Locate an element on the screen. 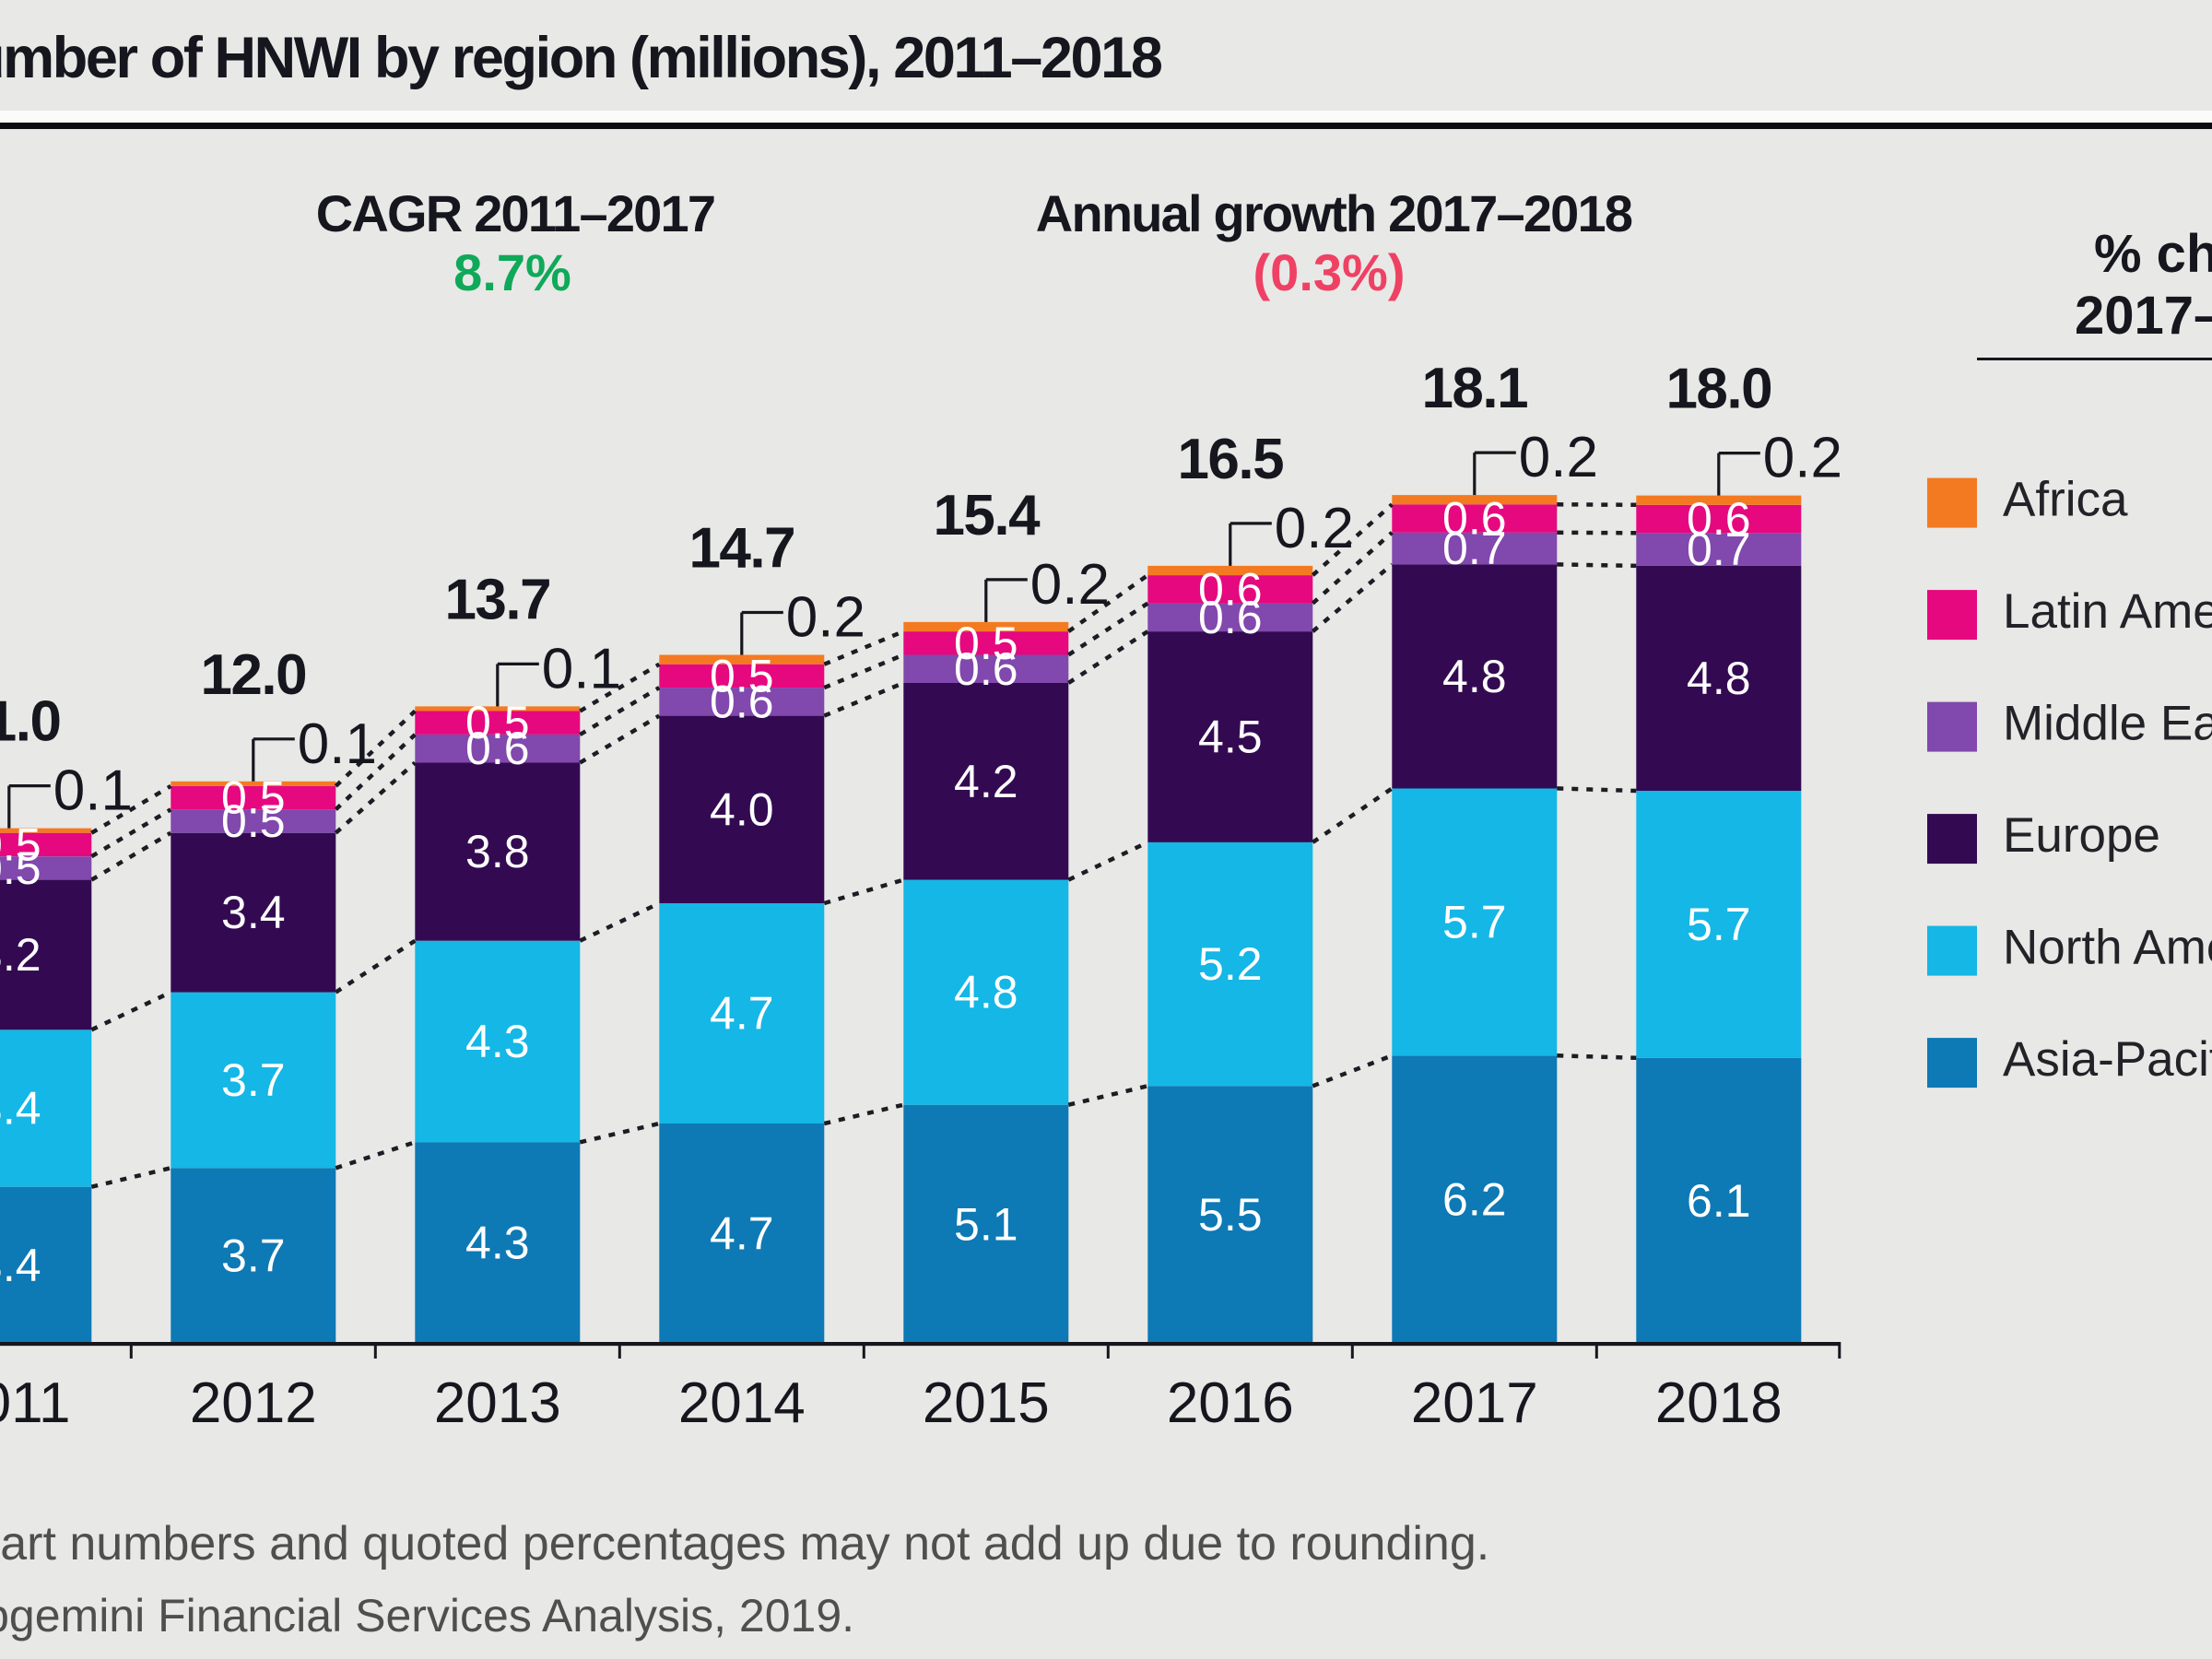 The image size is (2212, 1659). svg-text: 4.2 is located at coordinates (986, 781).